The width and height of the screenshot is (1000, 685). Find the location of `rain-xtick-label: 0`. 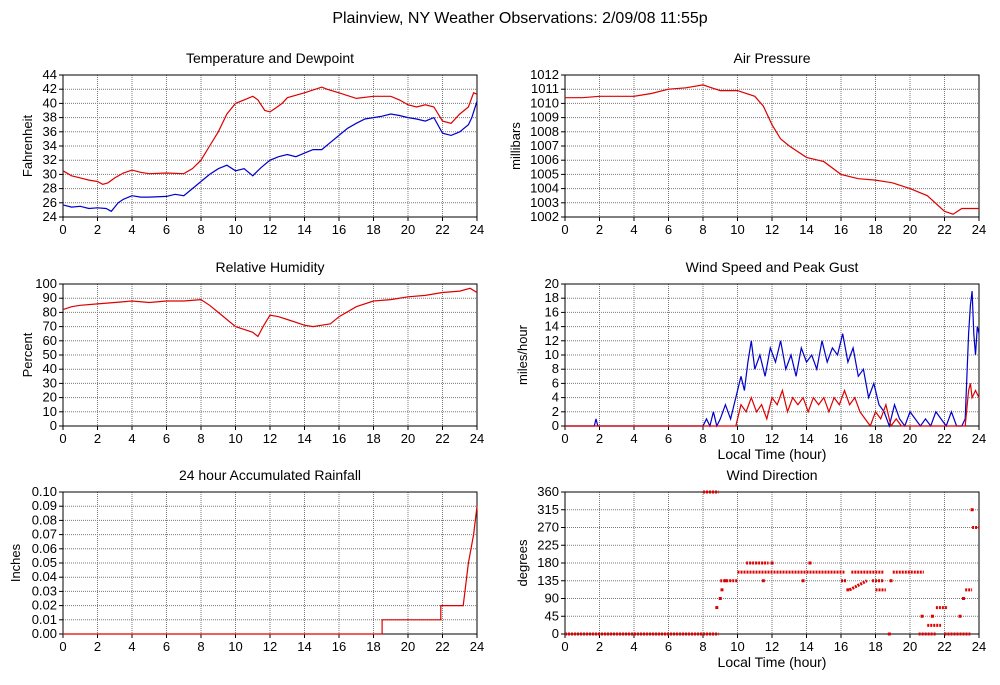

rain-xtick-label: 0 is located at coordinates (62, 646).